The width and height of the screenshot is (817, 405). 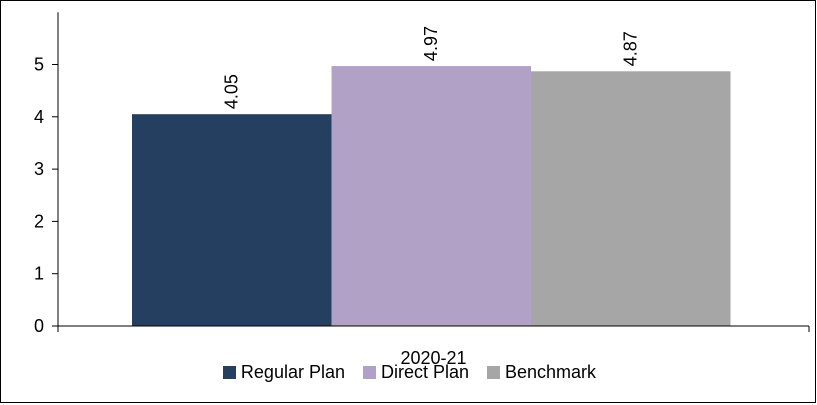 I want to click on data-labels-group: 4.05 4.97 4.87, so click(x=431, y=67).